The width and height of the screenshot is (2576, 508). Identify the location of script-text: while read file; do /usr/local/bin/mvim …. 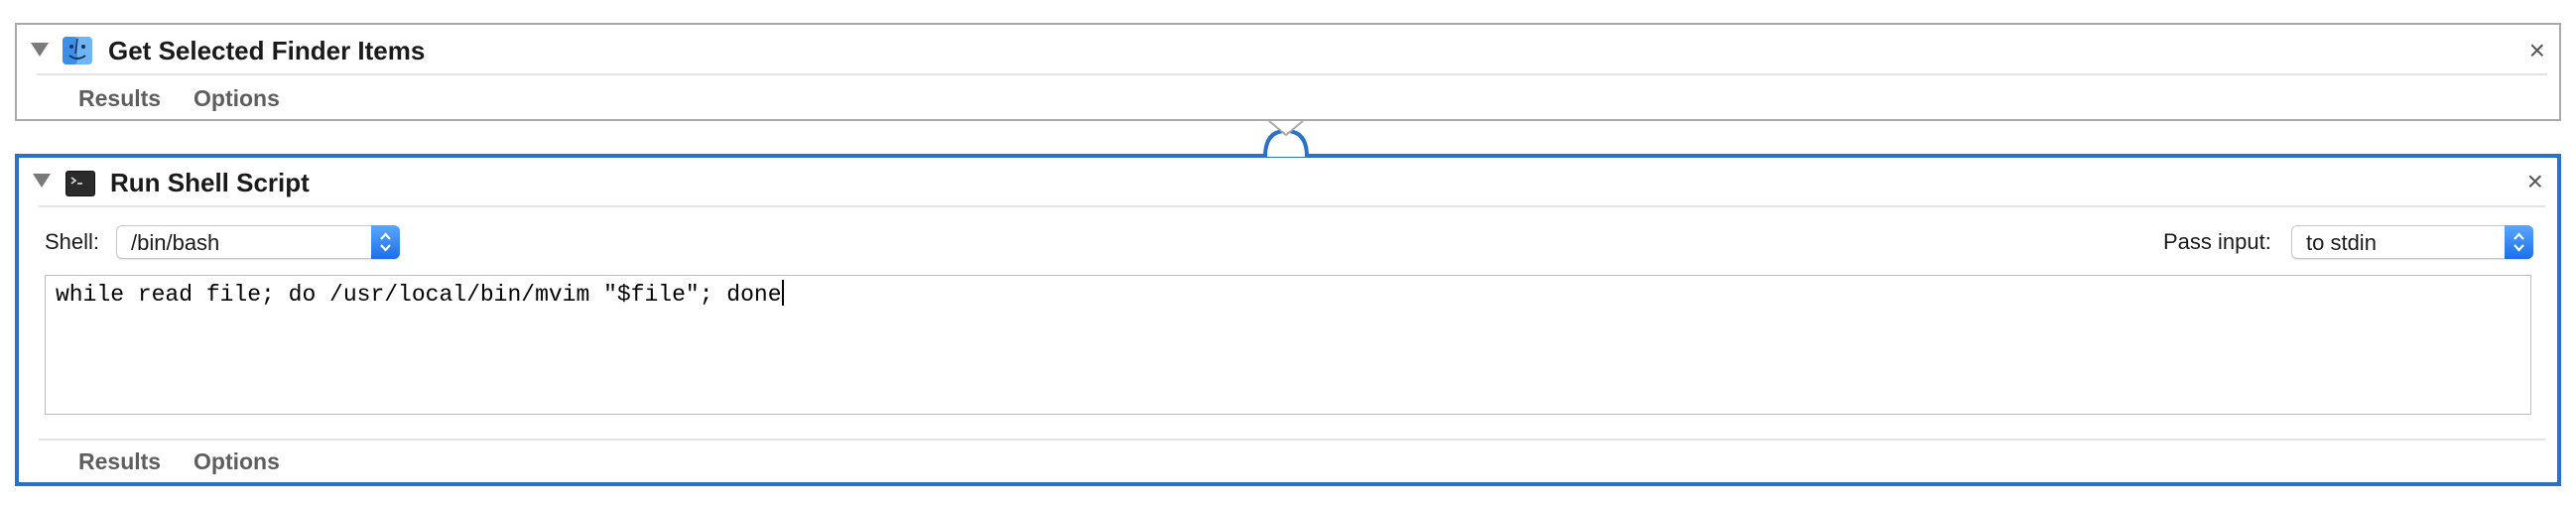
(419, 295).